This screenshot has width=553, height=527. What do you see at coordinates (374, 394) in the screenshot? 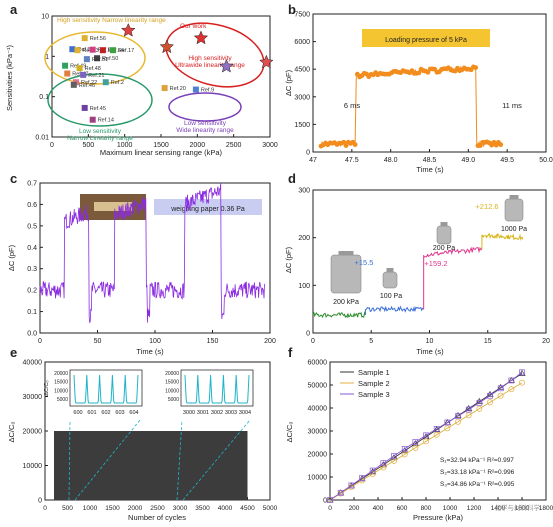
I see `panel-f-legend-label: Sample 3` at bounding box center [374, 394].